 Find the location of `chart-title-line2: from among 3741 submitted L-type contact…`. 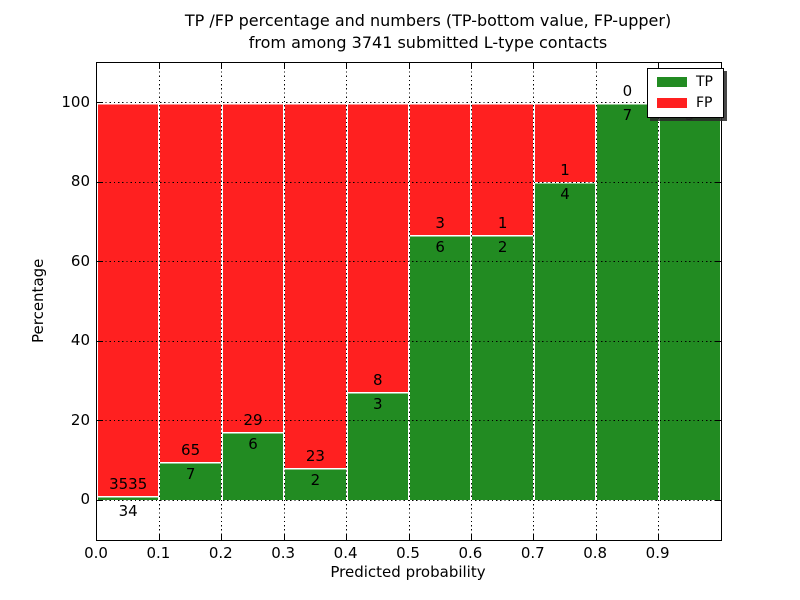

chart-title-line2: from among 3741 submitted L-type contact… is located at coordinates (428, 42).